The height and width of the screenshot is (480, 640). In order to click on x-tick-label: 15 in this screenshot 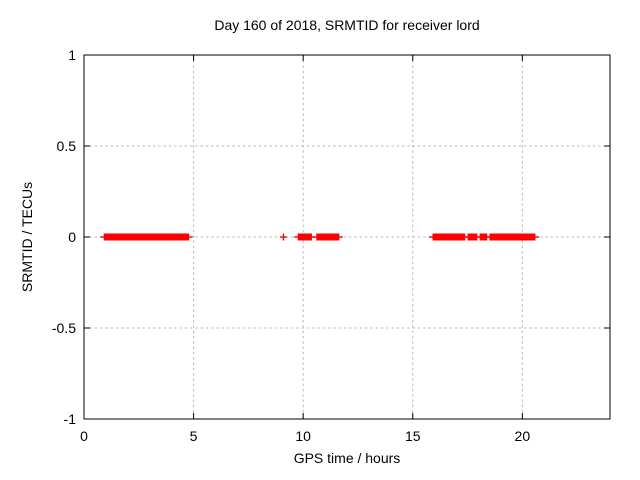, I will do `click(413, 436)`.